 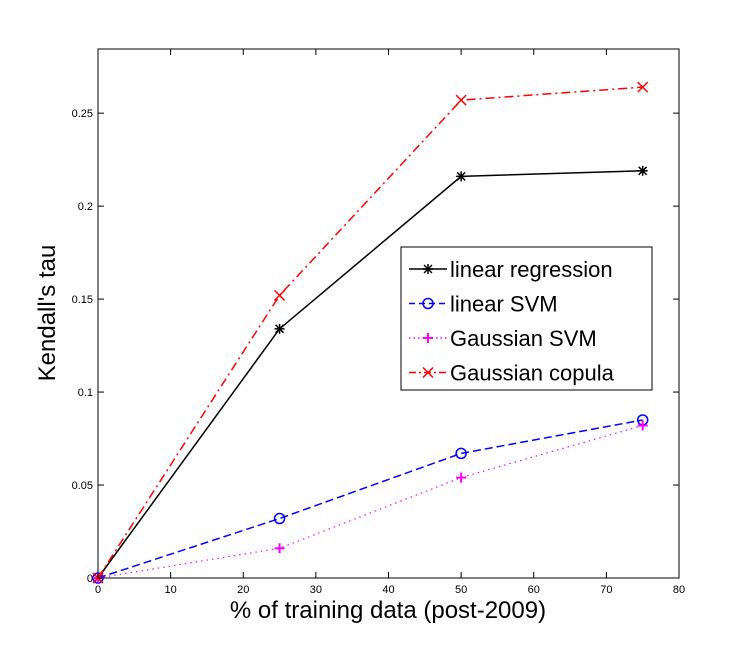 What do you see at coordinates (82, 300) in the screenshot?
I see `y-tick-label: 0.15` at bounding box center [82, 300].